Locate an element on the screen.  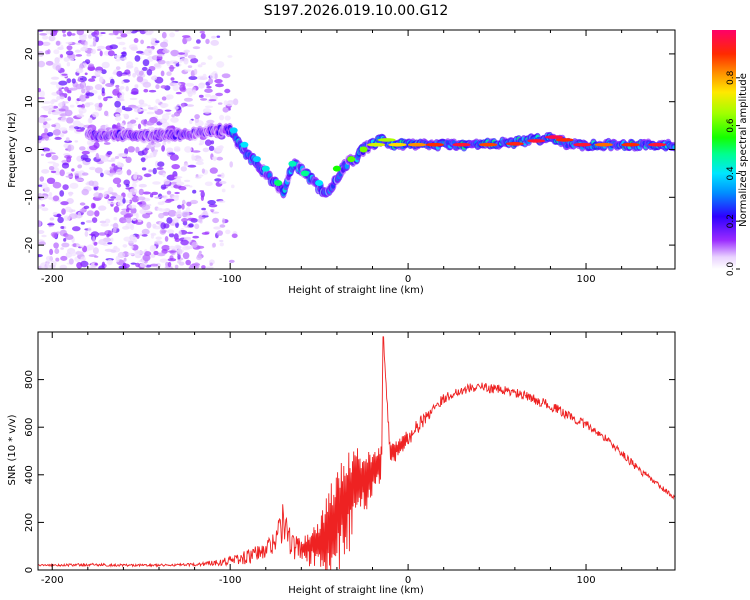
colorbar-ticks: 0.0 0.2 0.4 0.6 0.8 is located at coordinates (733, 173).